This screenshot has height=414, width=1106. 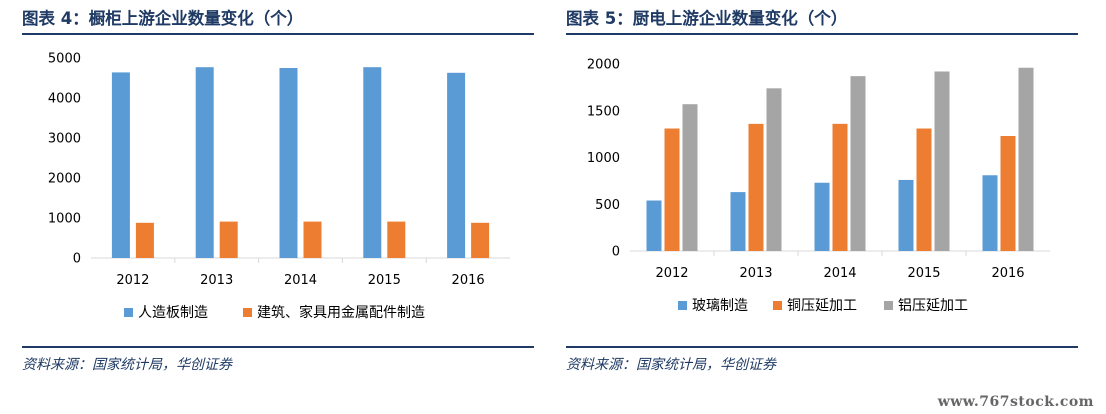 I want to click on bar-人造板制造-2014, so click(x=288, y=163).